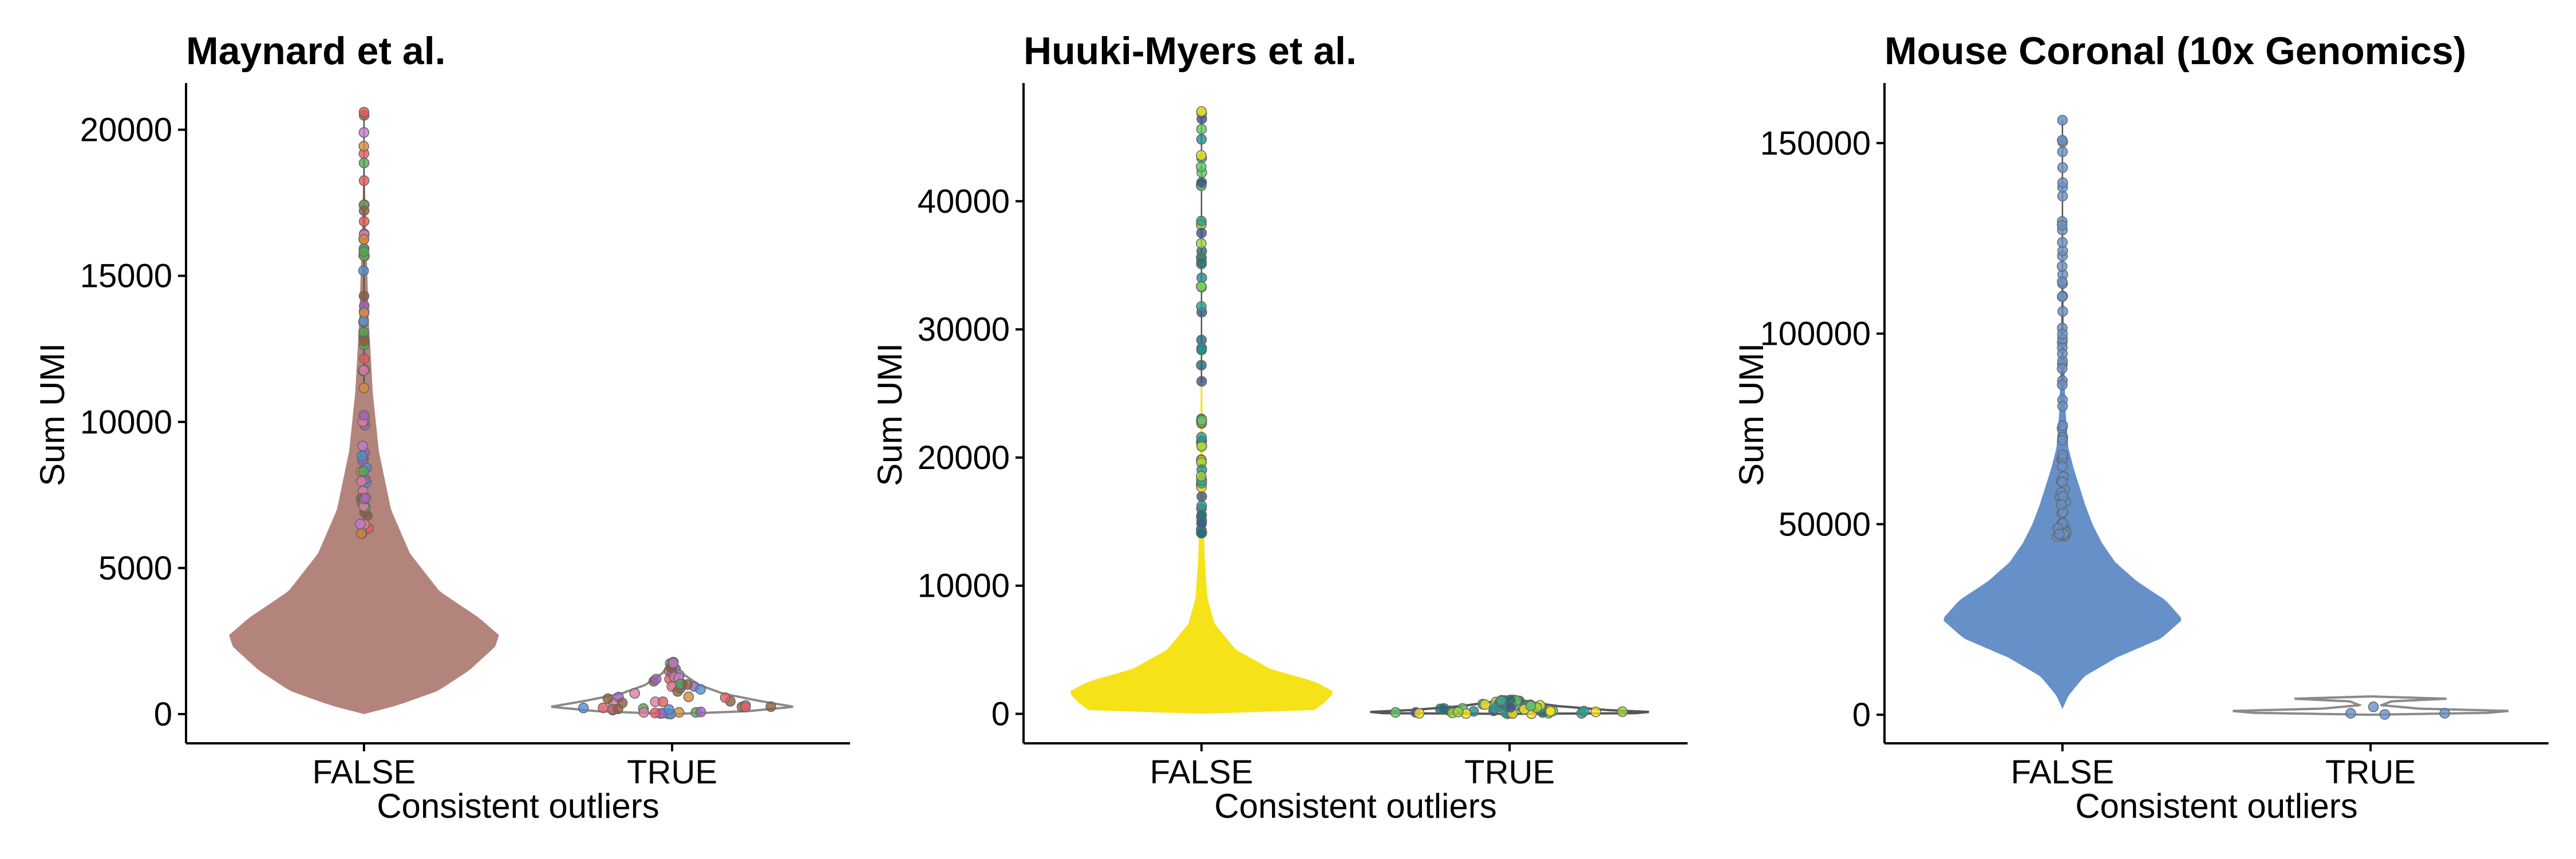  What do you see at coordinates (1190, 51) in the screenshot?
I see `panel-title: Huuki-Myers et al.` at bounding box center [1190, 51].